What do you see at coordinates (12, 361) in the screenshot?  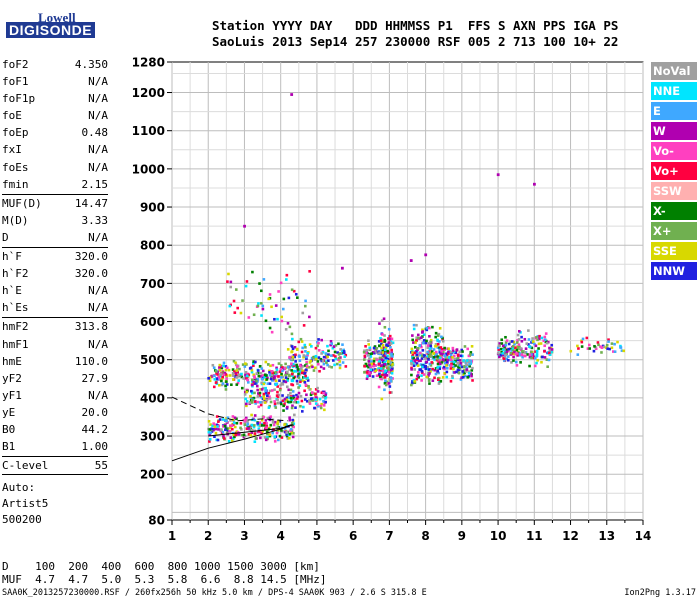 I see `parameter-name: hmE` at bounding box center [12, 361].